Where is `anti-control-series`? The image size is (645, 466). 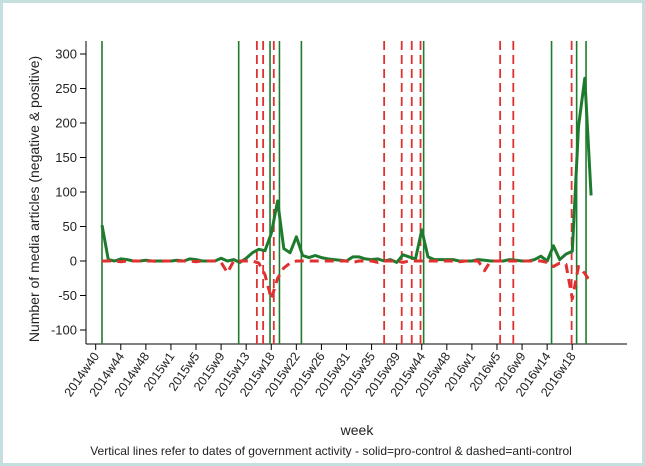
anti-control-series is located at coordinates (347, 280).